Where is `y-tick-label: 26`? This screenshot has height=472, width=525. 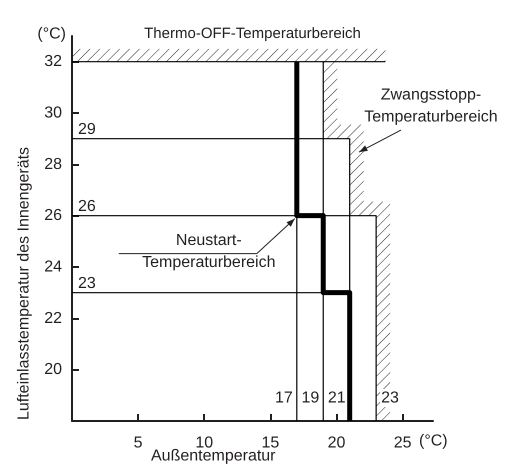
y-tick-label: 26 is located at coordinates (53, 215).